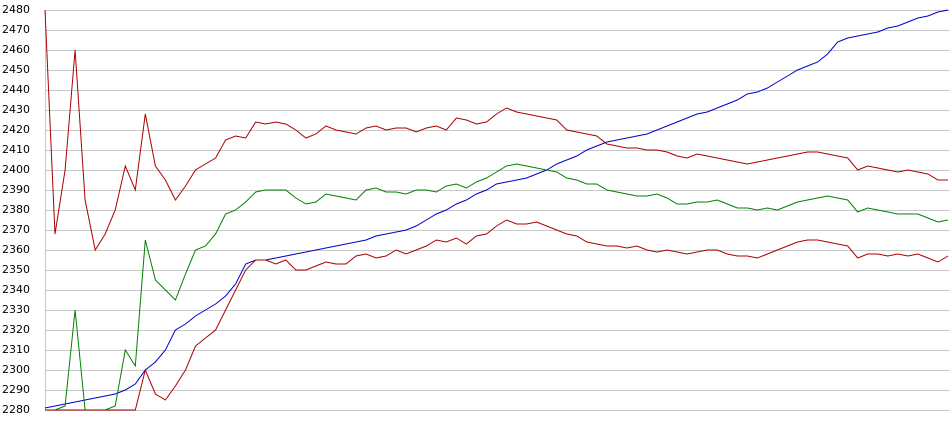 The image size is (950, 435). Describe the element at coordinates (16, 269) in the screenshot. I see `y-tick-label: 2350` at that location.